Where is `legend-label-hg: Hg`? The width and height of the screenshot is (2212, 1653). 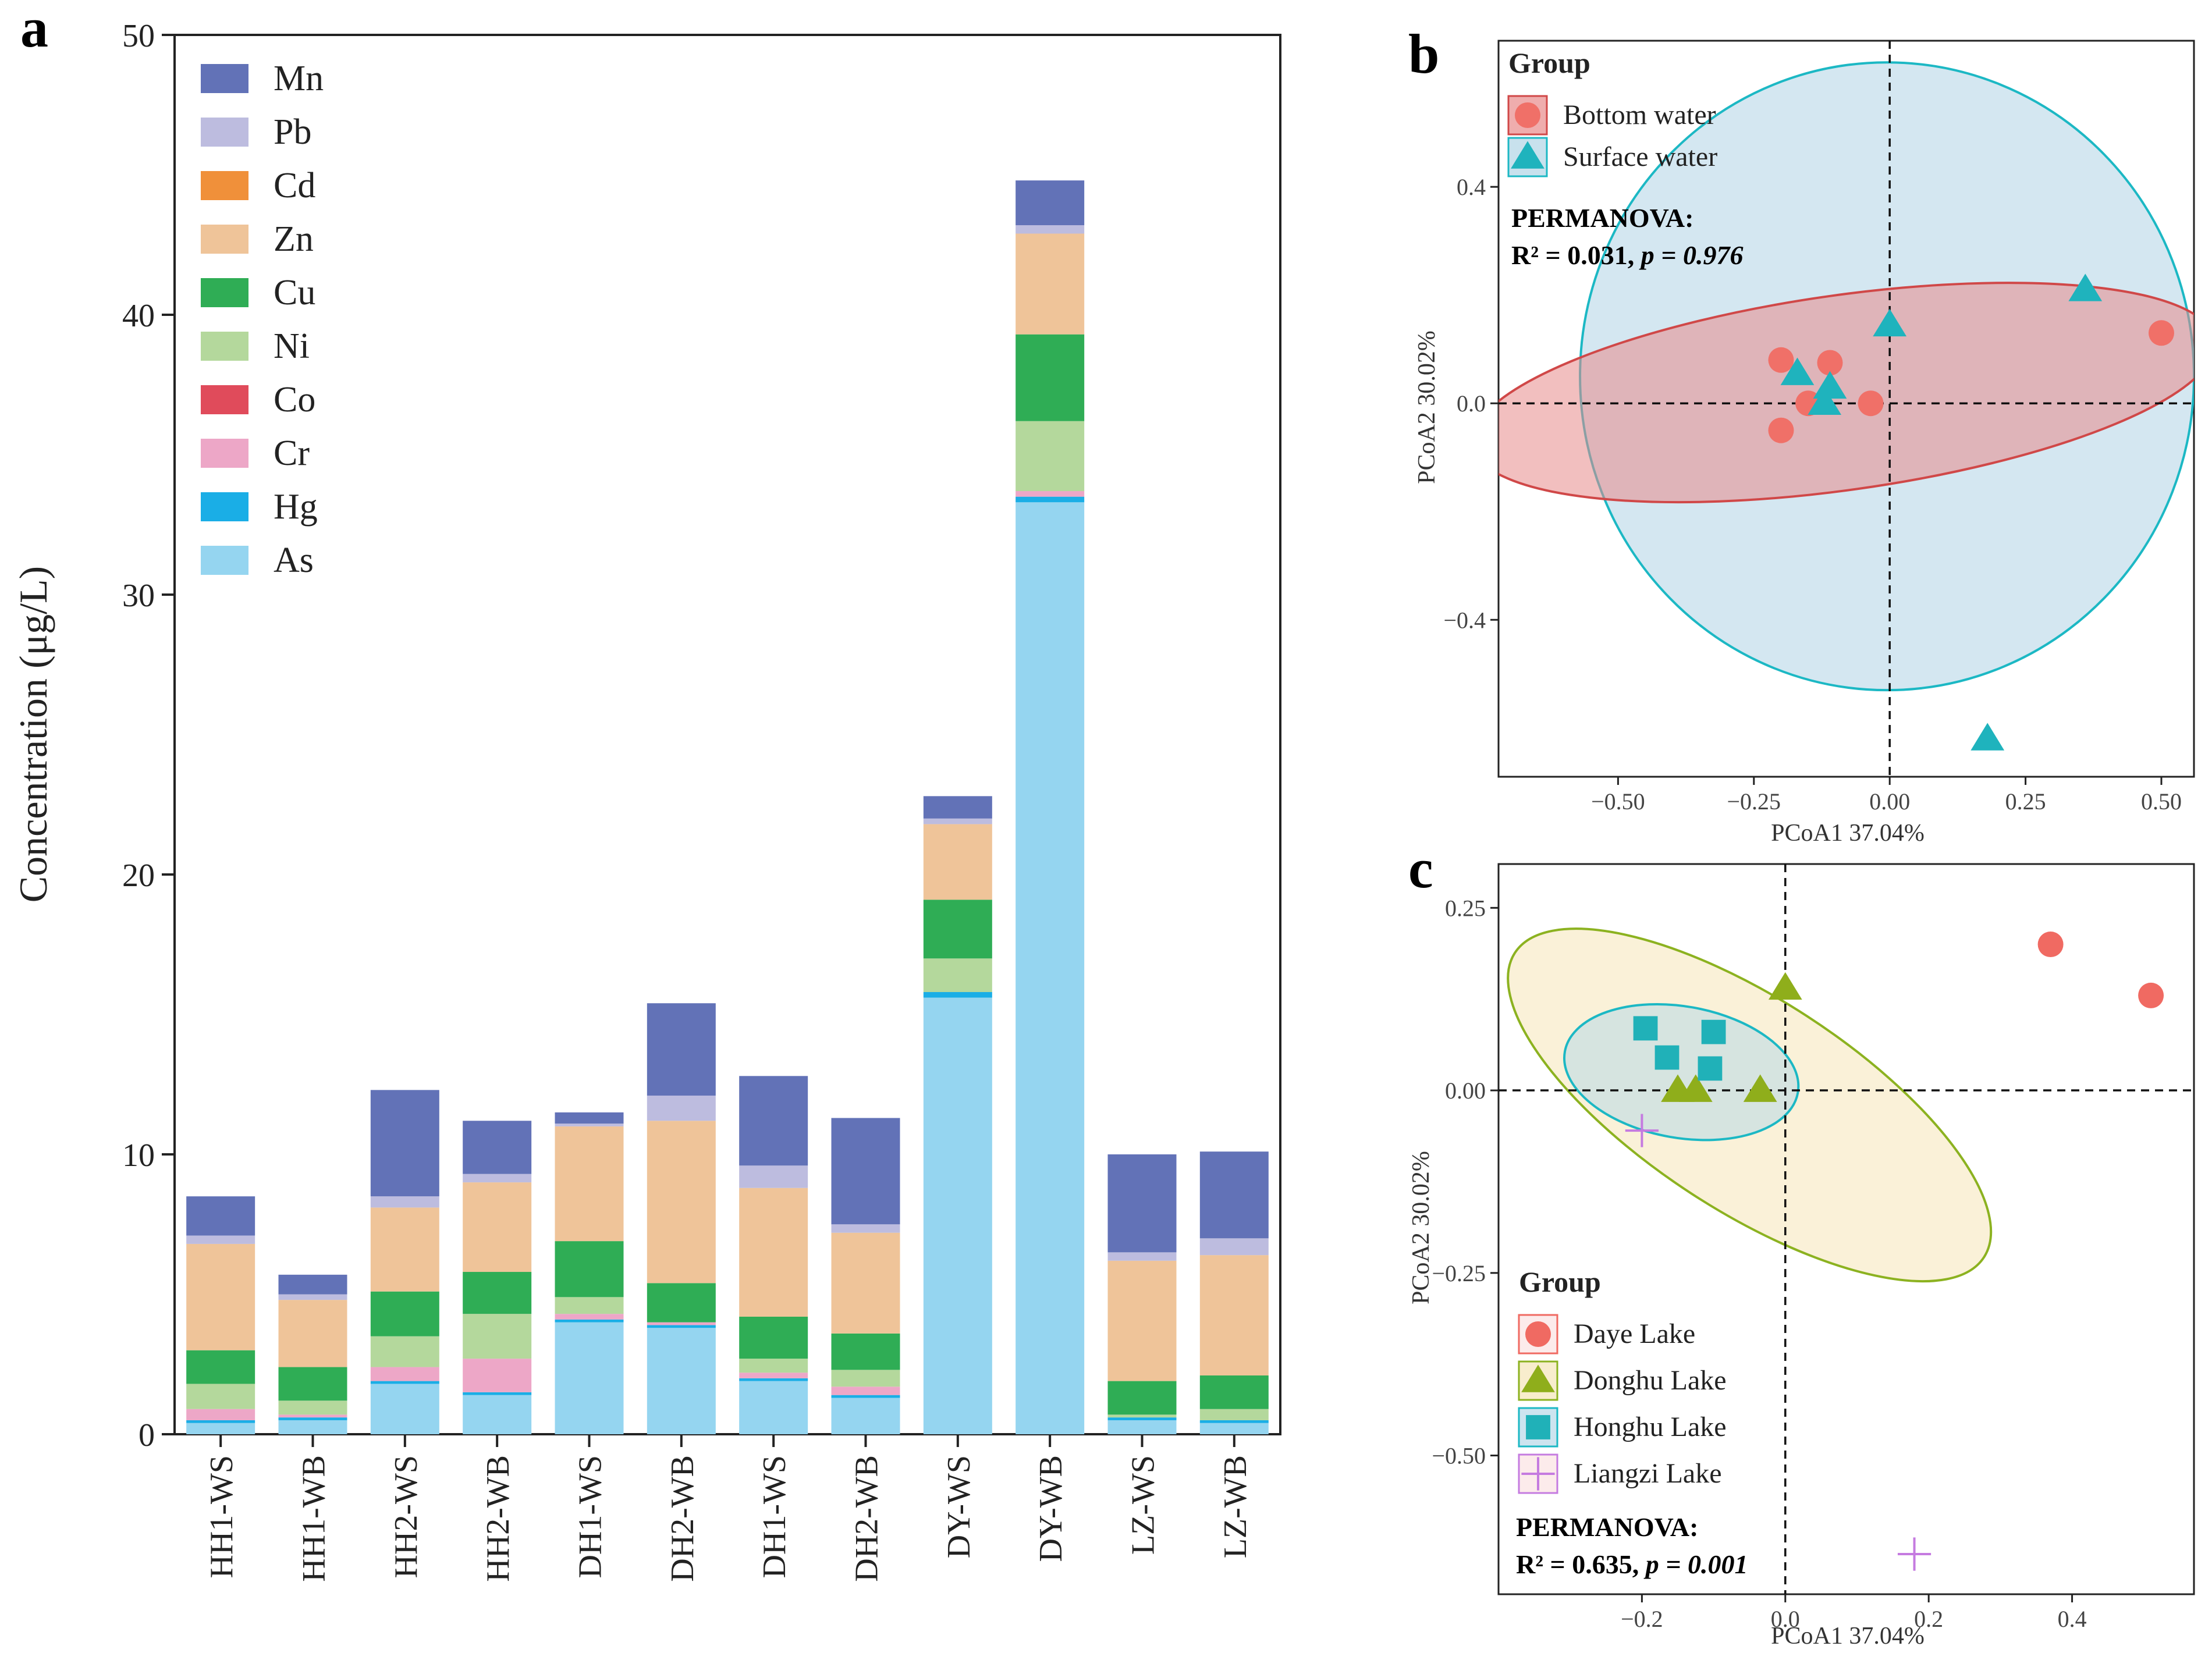
legend-label-hg: Hg is located at coordinates (296, 507).